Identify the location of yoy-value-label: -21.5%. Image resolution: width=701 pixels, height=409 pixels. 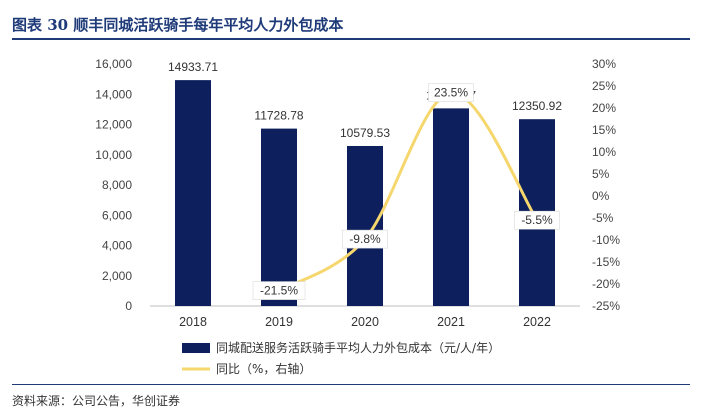
(279, 291).